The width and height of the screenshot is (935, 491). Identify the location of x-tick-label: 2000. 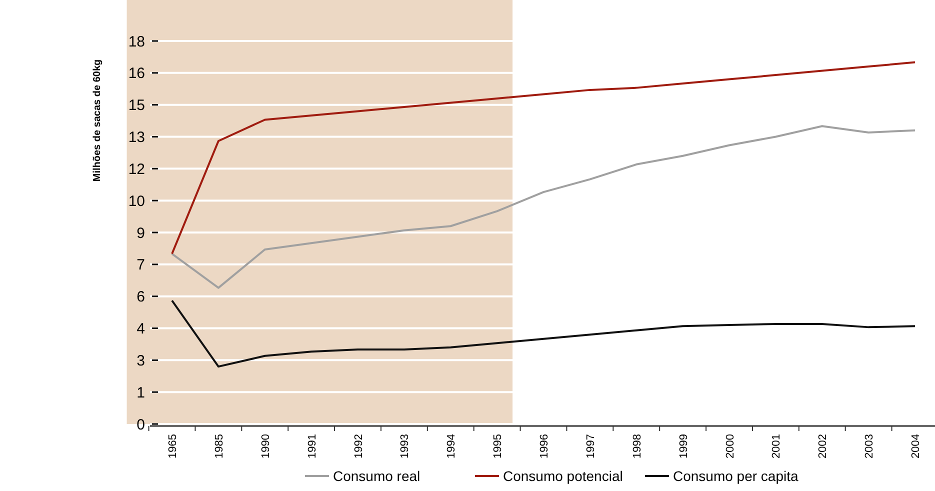
(730, 446).